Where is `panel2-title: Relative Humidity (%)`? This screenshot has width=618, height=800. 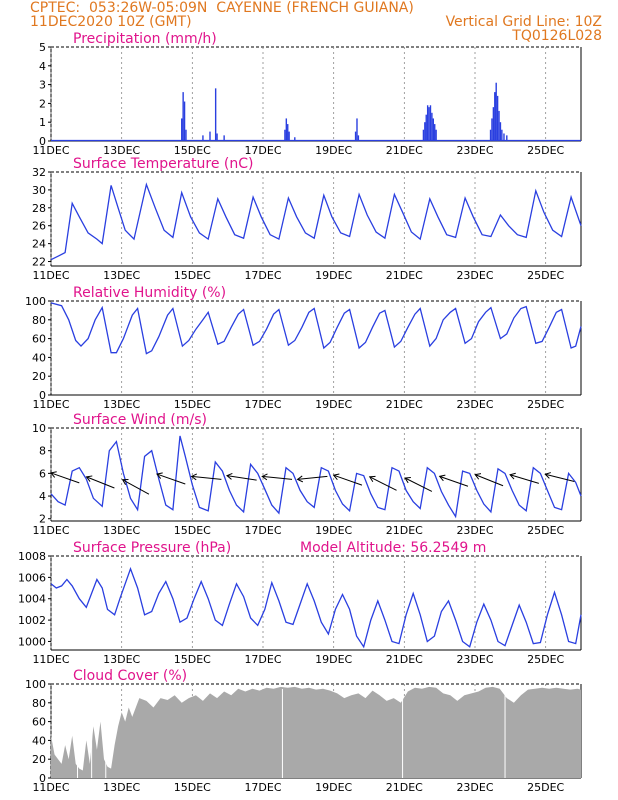
panel2-title: Relative Humidity (%) is located at coordinates (149, 293).